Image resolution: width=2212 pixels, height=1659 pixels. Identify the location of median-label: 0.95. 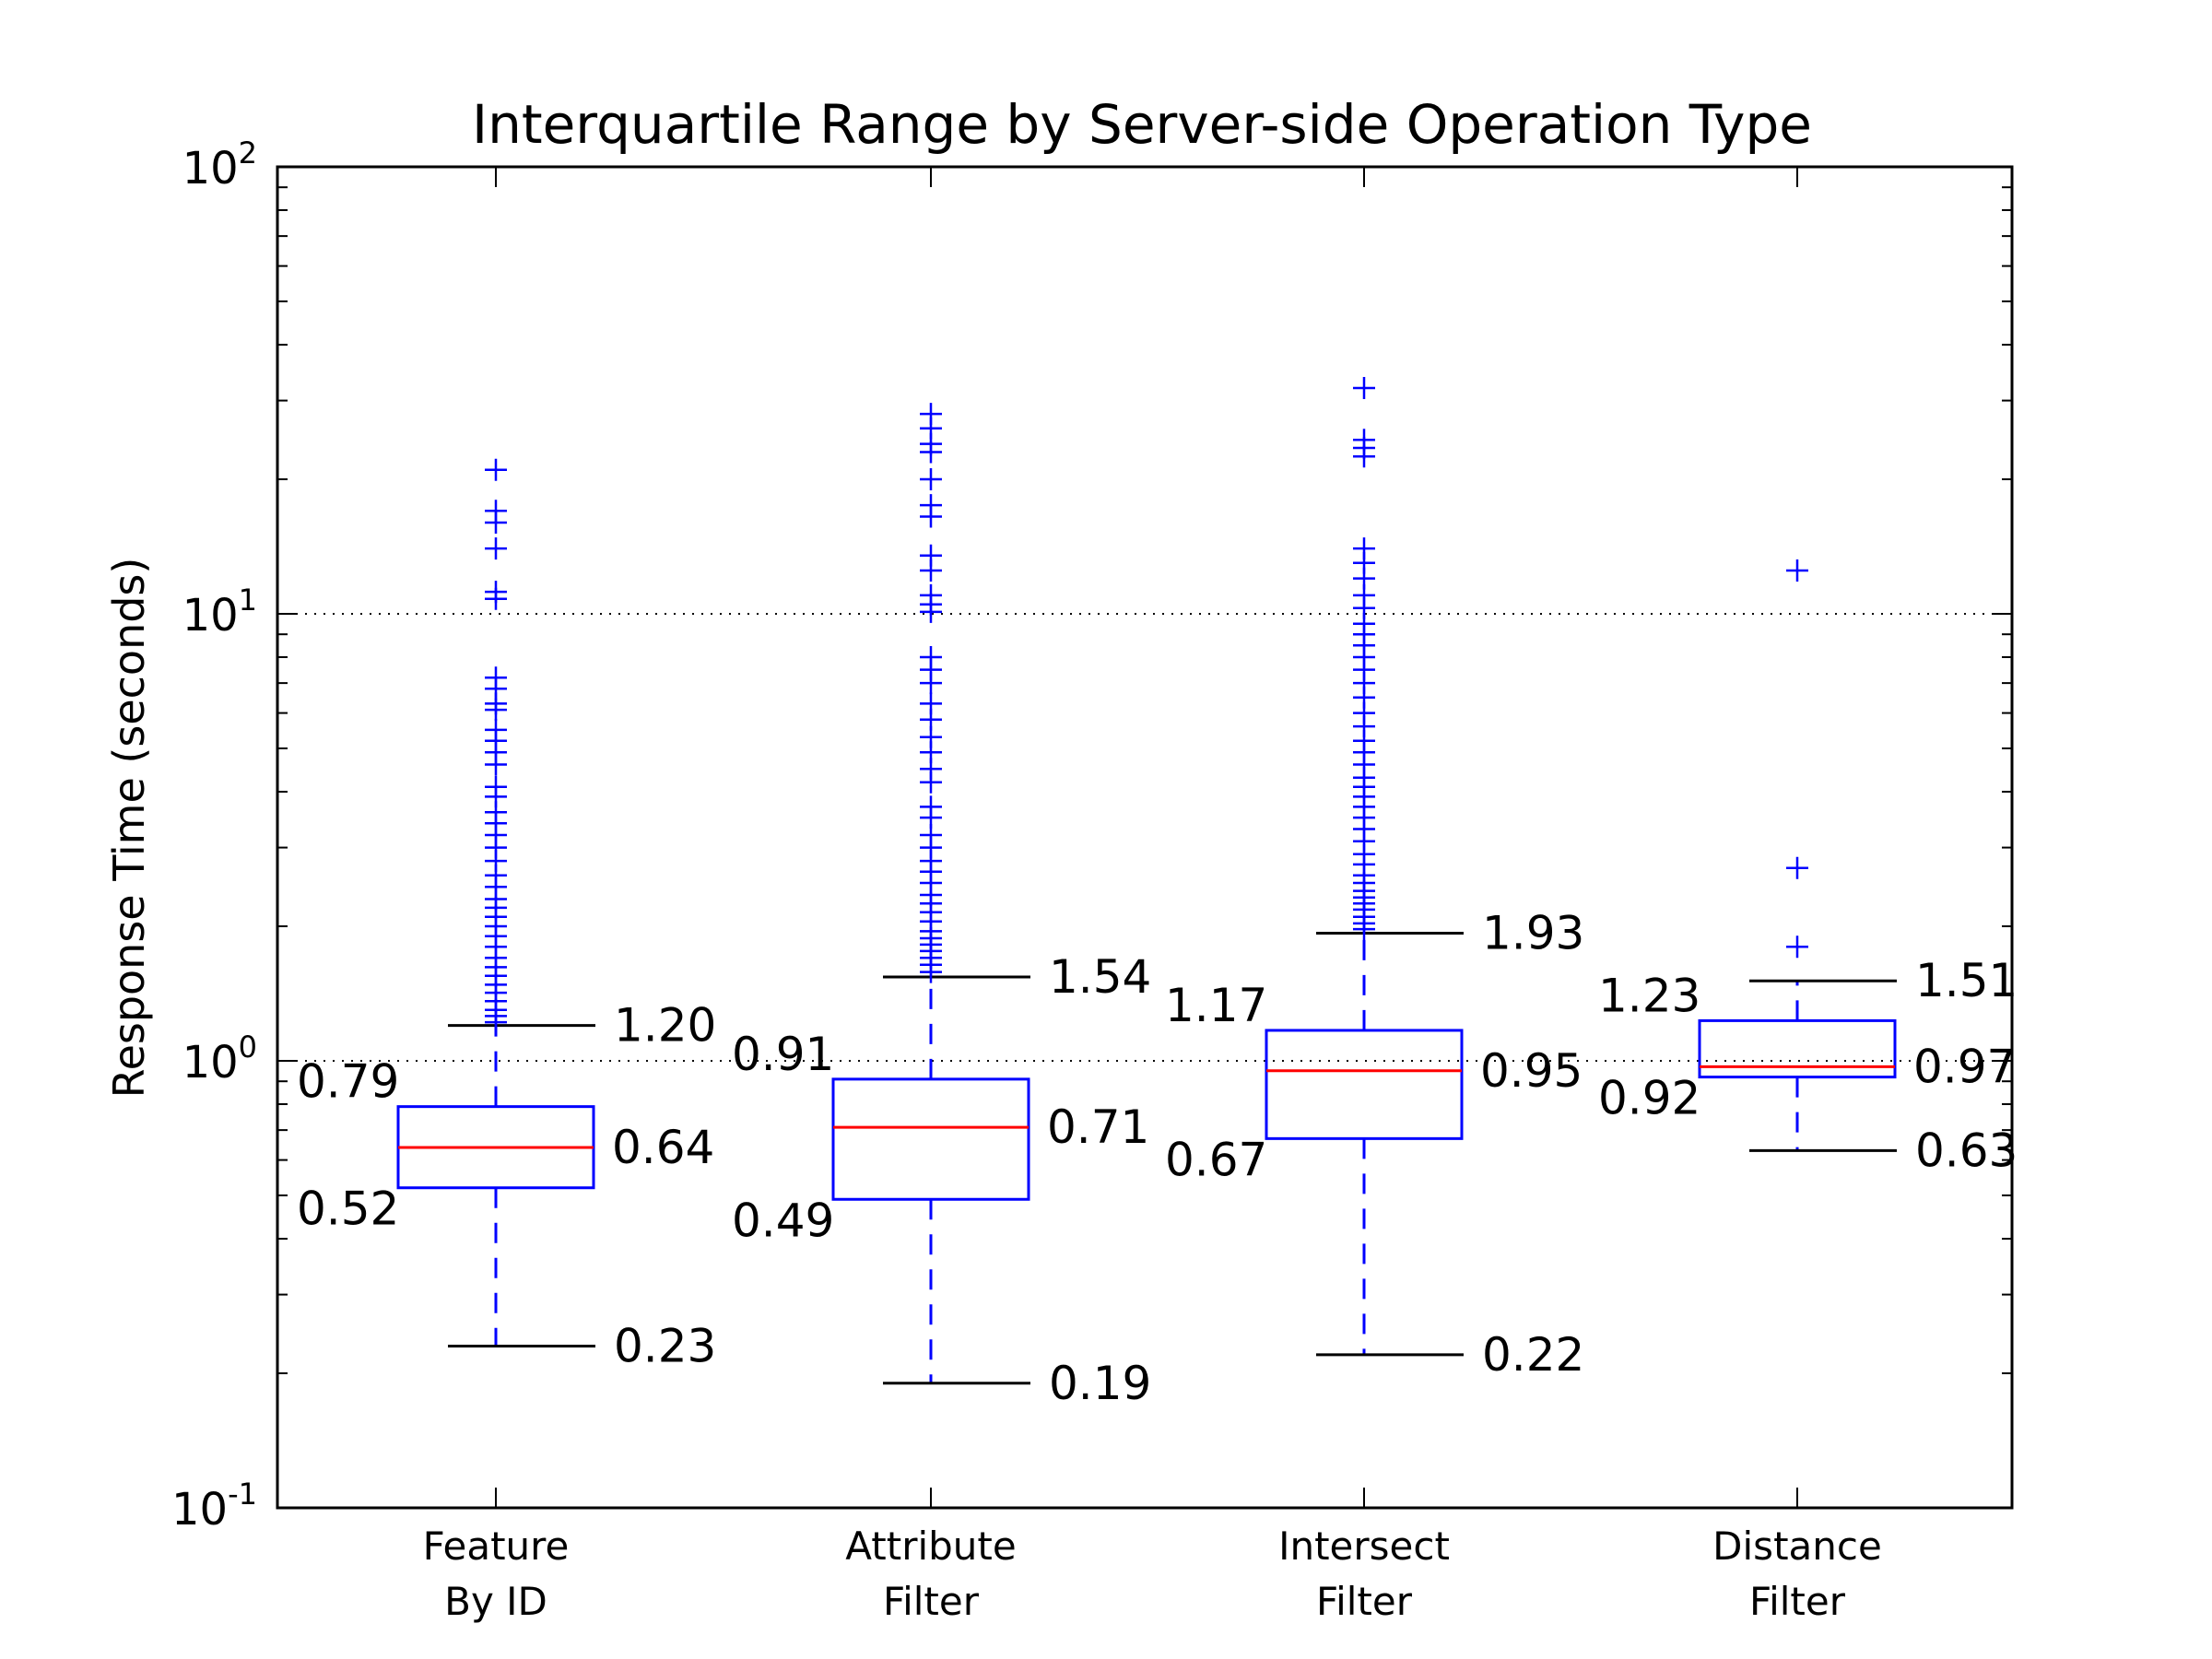
(1531, 1071).